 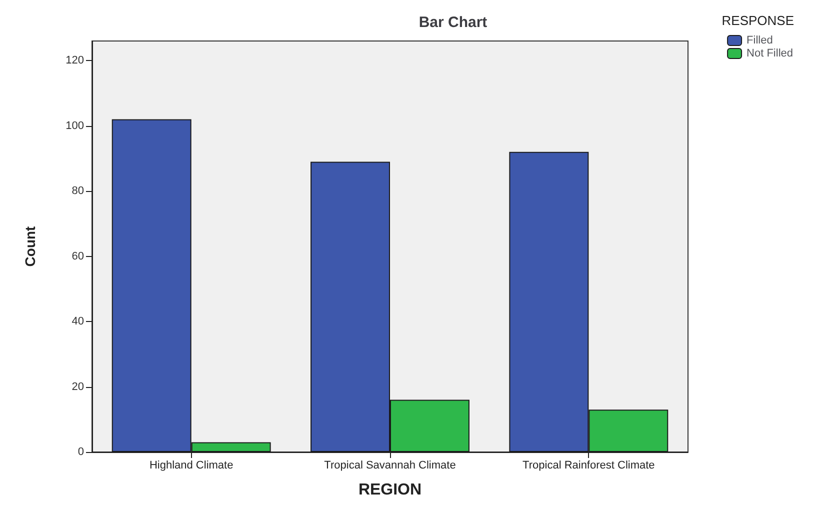 What do you see at coordinates (390, 466) in the screenshot?
I see `x-tick-label: Tropical Savannah Climate` at bounding box center [390, 466].